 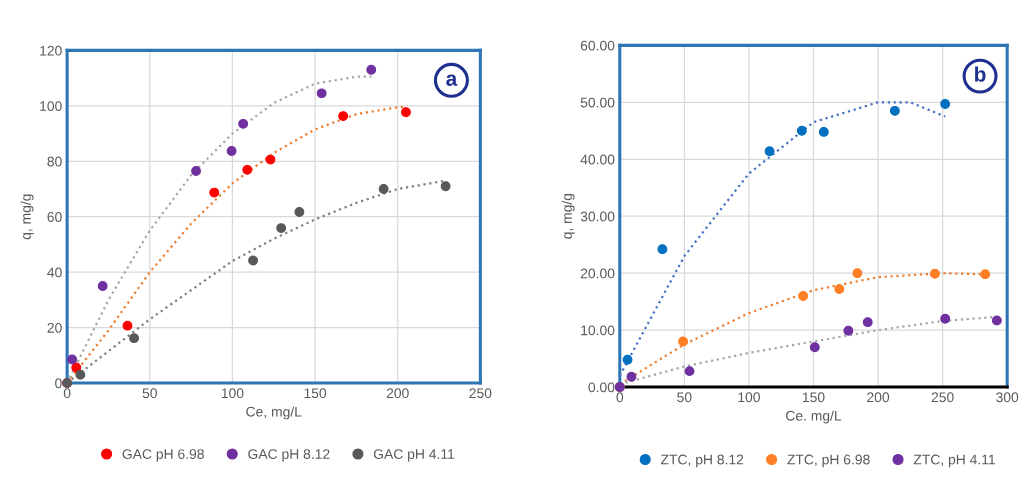 I want to click on legend-label: ZTC, pH 4.11, so click(x=954, y=461).